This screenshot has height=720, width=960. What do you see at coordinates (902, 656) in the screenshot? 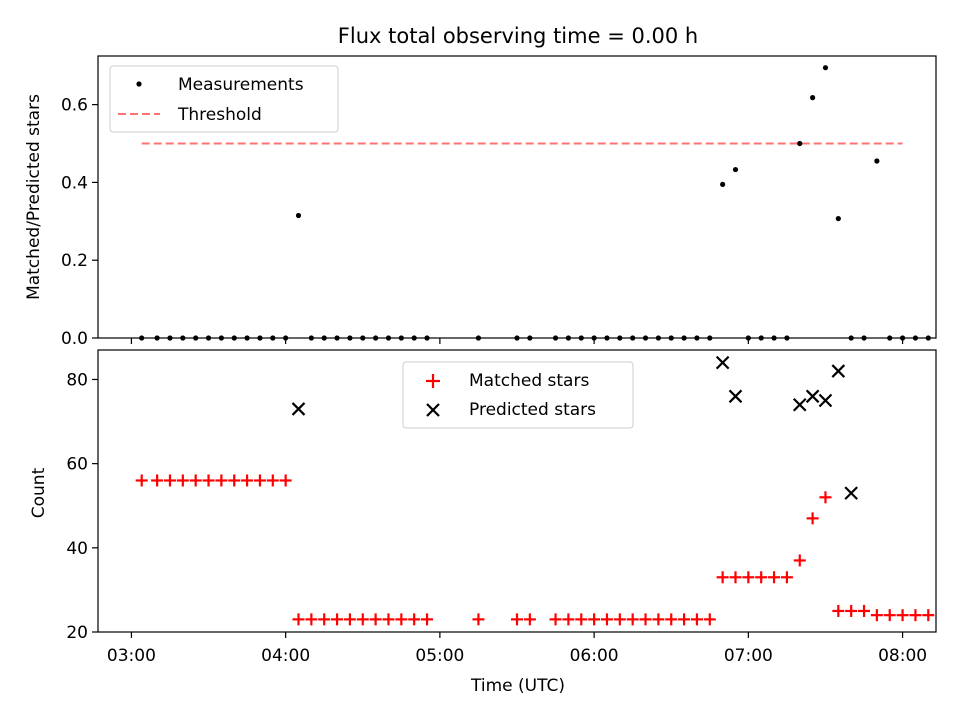
I see `x-tick-label: 08:00` at bounding box center [902, 656].